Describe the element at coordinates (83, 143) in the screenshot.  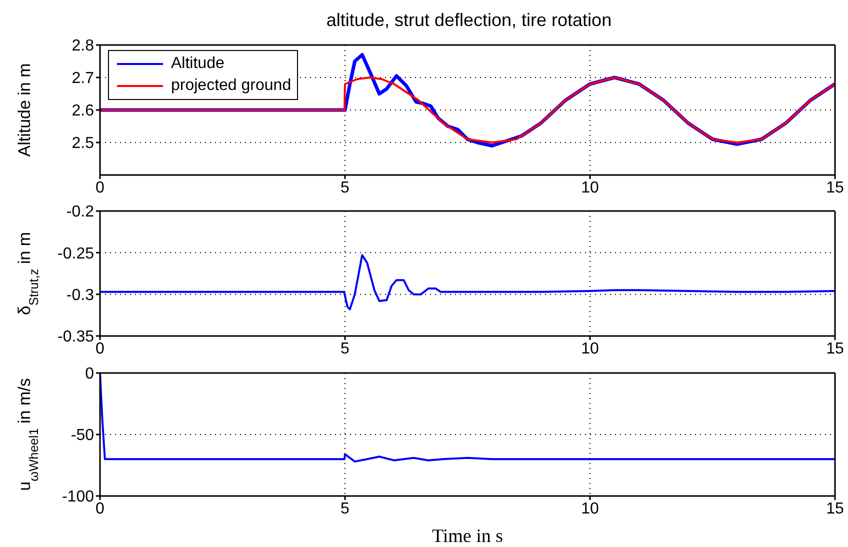
I see `y-tick-label: 2.5` at that location.